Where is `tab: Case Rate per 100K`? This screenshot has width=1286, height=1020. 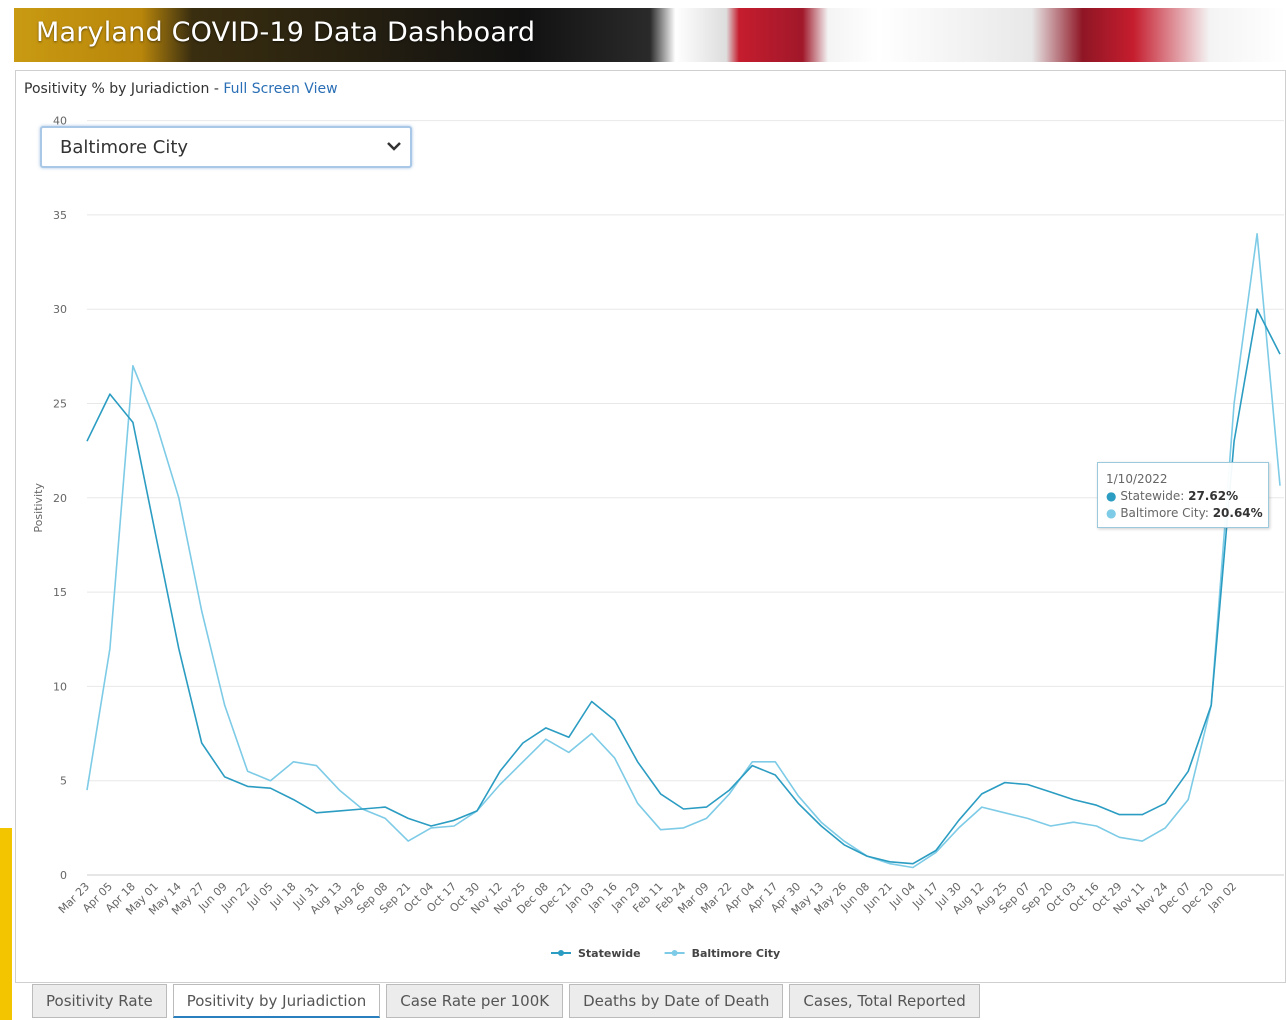 tab: Case Rate per 100K is located at coordinates (475, 1001).